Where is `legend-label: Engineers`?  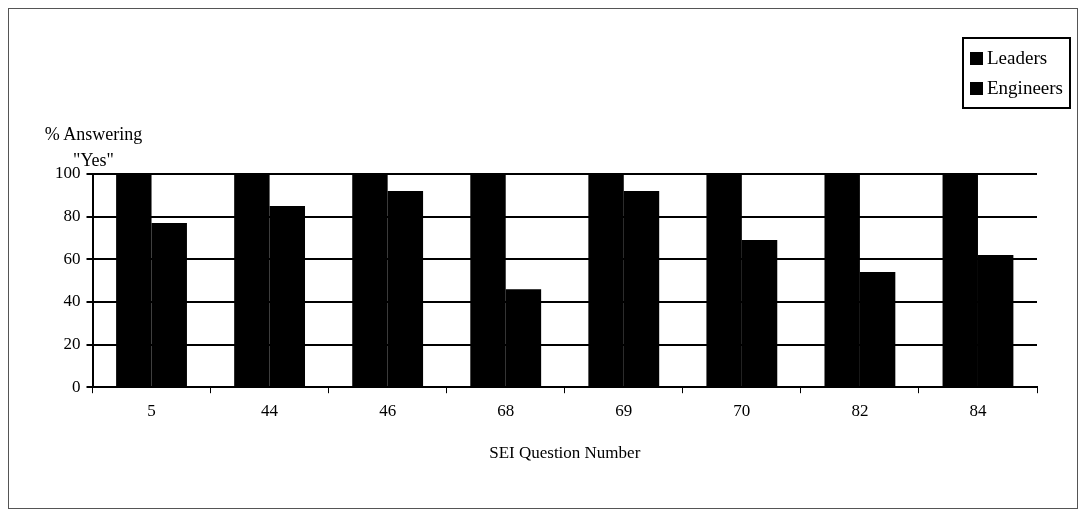
legend-label: Engineers is located at coordinates (1025, 88).